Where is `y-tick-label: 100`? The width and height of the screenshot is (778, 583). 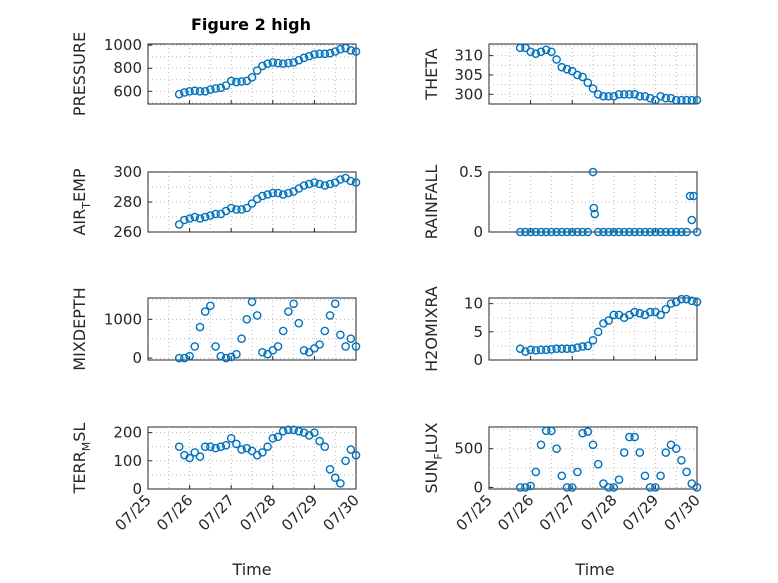
y-tick-label: 100 is located at coordinates (127, 461).